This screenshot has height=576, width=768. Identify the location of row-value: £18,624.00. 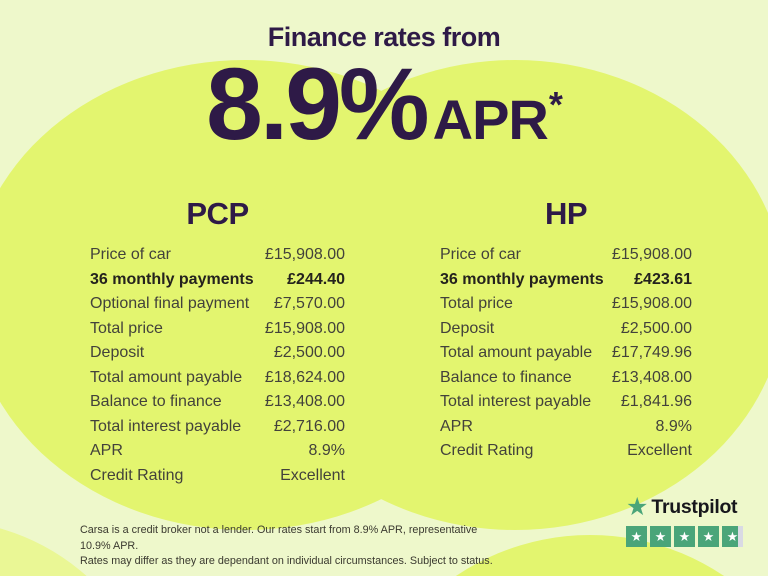
(304, 377).